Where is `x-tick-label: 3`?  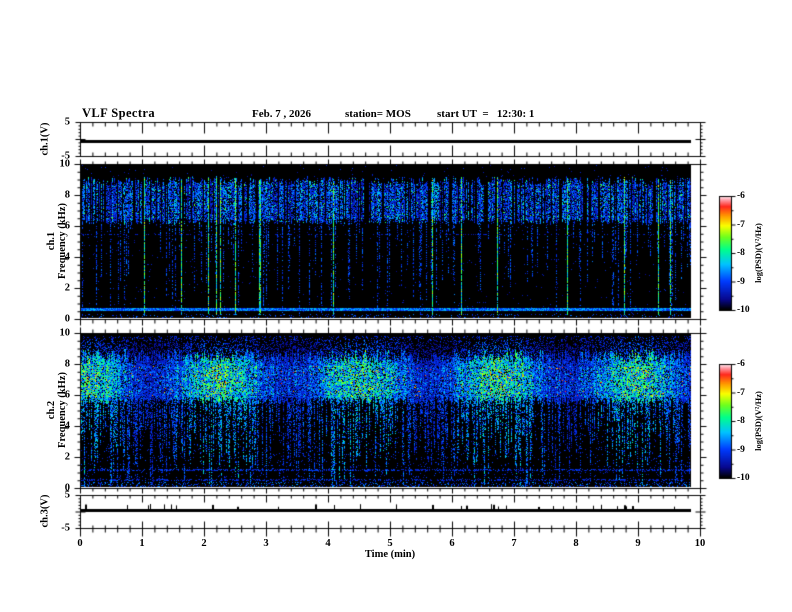 x-tick-label: 3 is located at coordinates (266, 543).